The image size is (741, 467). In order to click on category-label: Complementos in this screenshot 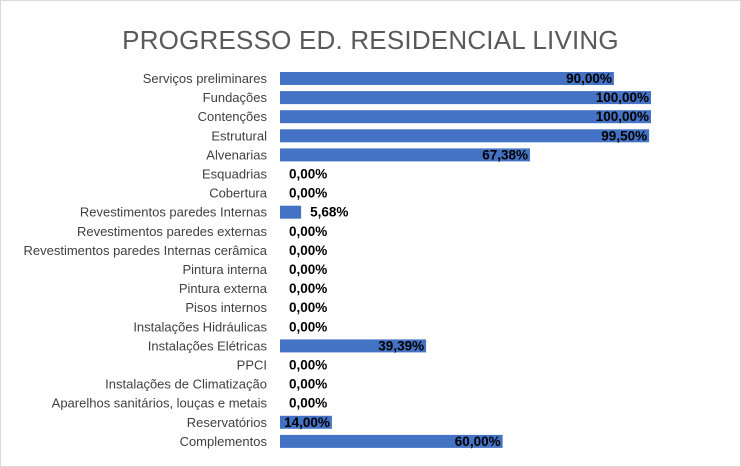, I will do `click(224, 441)`.